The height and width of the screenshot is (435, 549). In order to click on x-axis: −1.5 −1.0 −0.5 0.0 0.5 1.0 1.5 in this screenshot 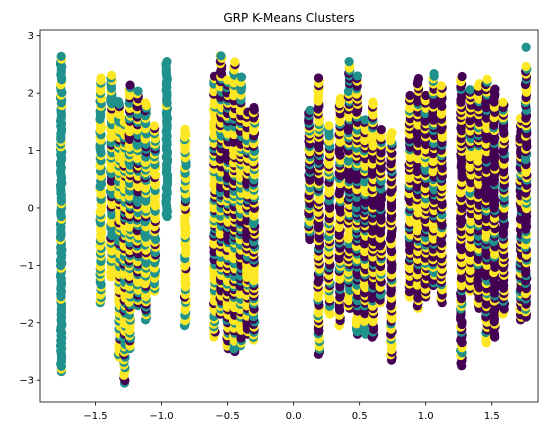, I will do `click(291, 412)`.